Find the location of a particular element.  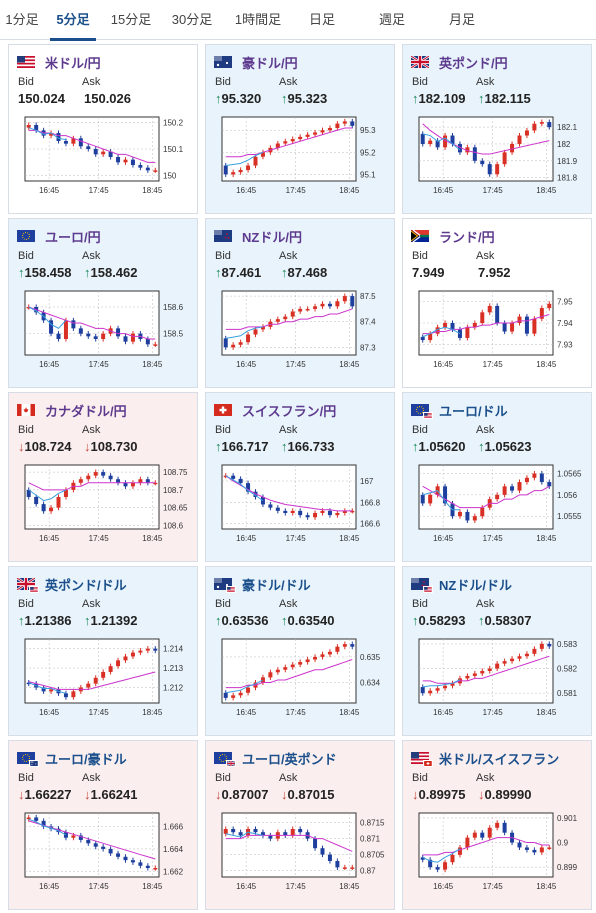

tab-7: 週足 is located at coordinates (391, 19).